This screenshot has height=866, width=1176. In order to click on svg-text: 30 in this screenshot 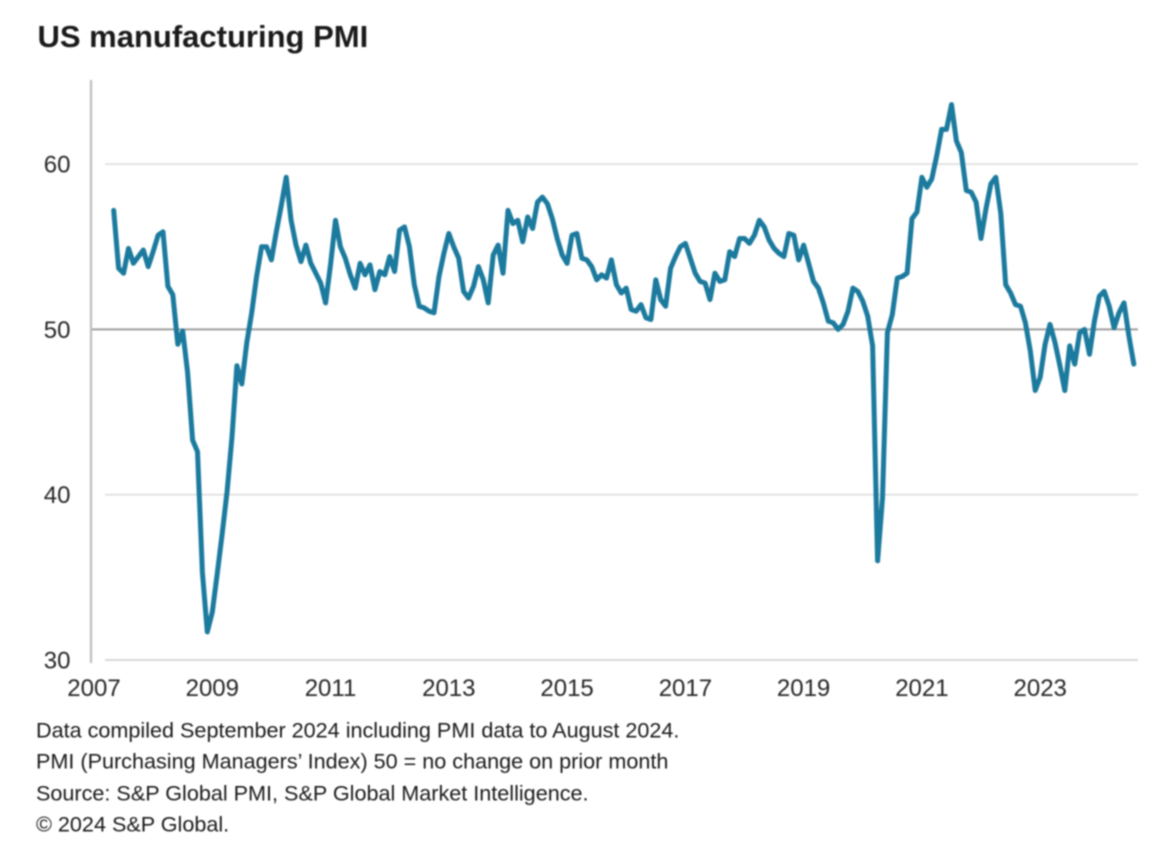, I will do `click(57, 661)`.